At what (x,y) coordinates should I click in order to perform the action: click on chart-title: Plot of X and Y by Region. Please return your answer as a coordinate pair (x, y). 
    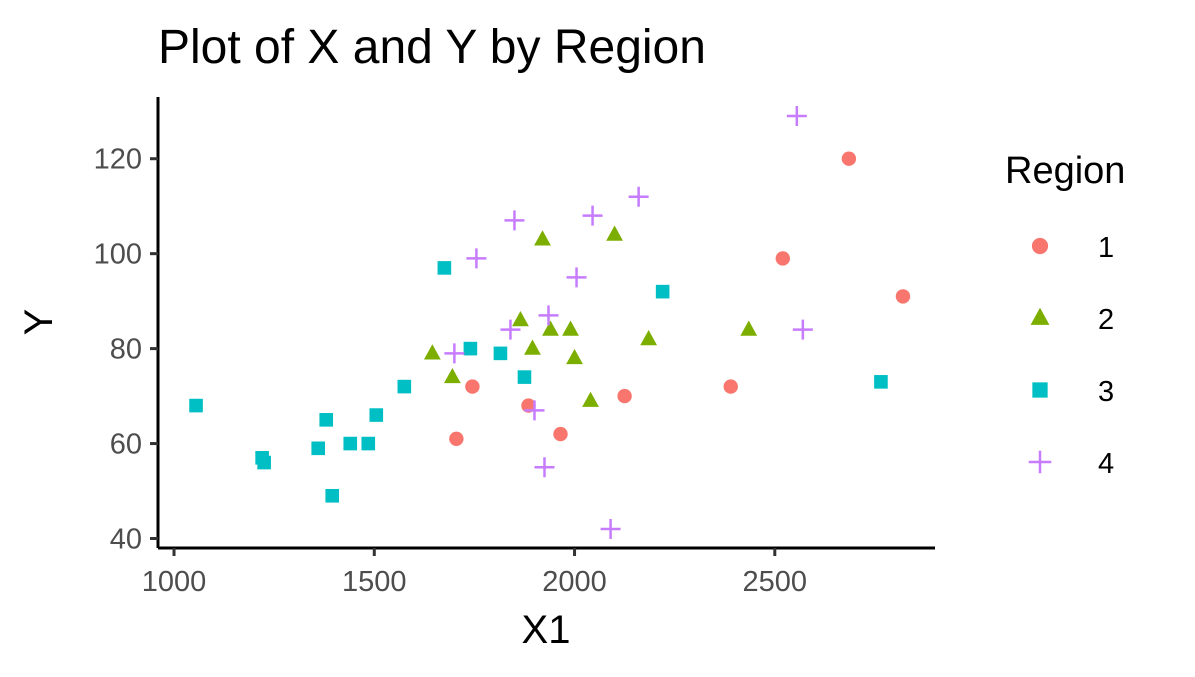
    Looking at the image, I should click on (432, 47).